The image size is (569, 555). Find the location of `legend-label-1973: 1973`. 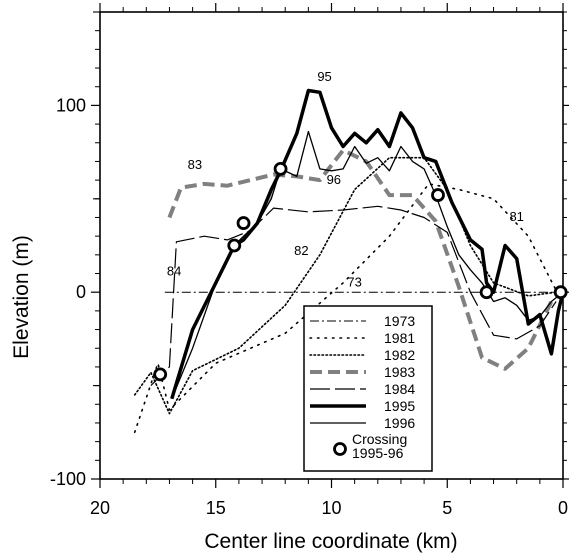

legend-label-1973: 1973 is located at coordinates (399, 321).